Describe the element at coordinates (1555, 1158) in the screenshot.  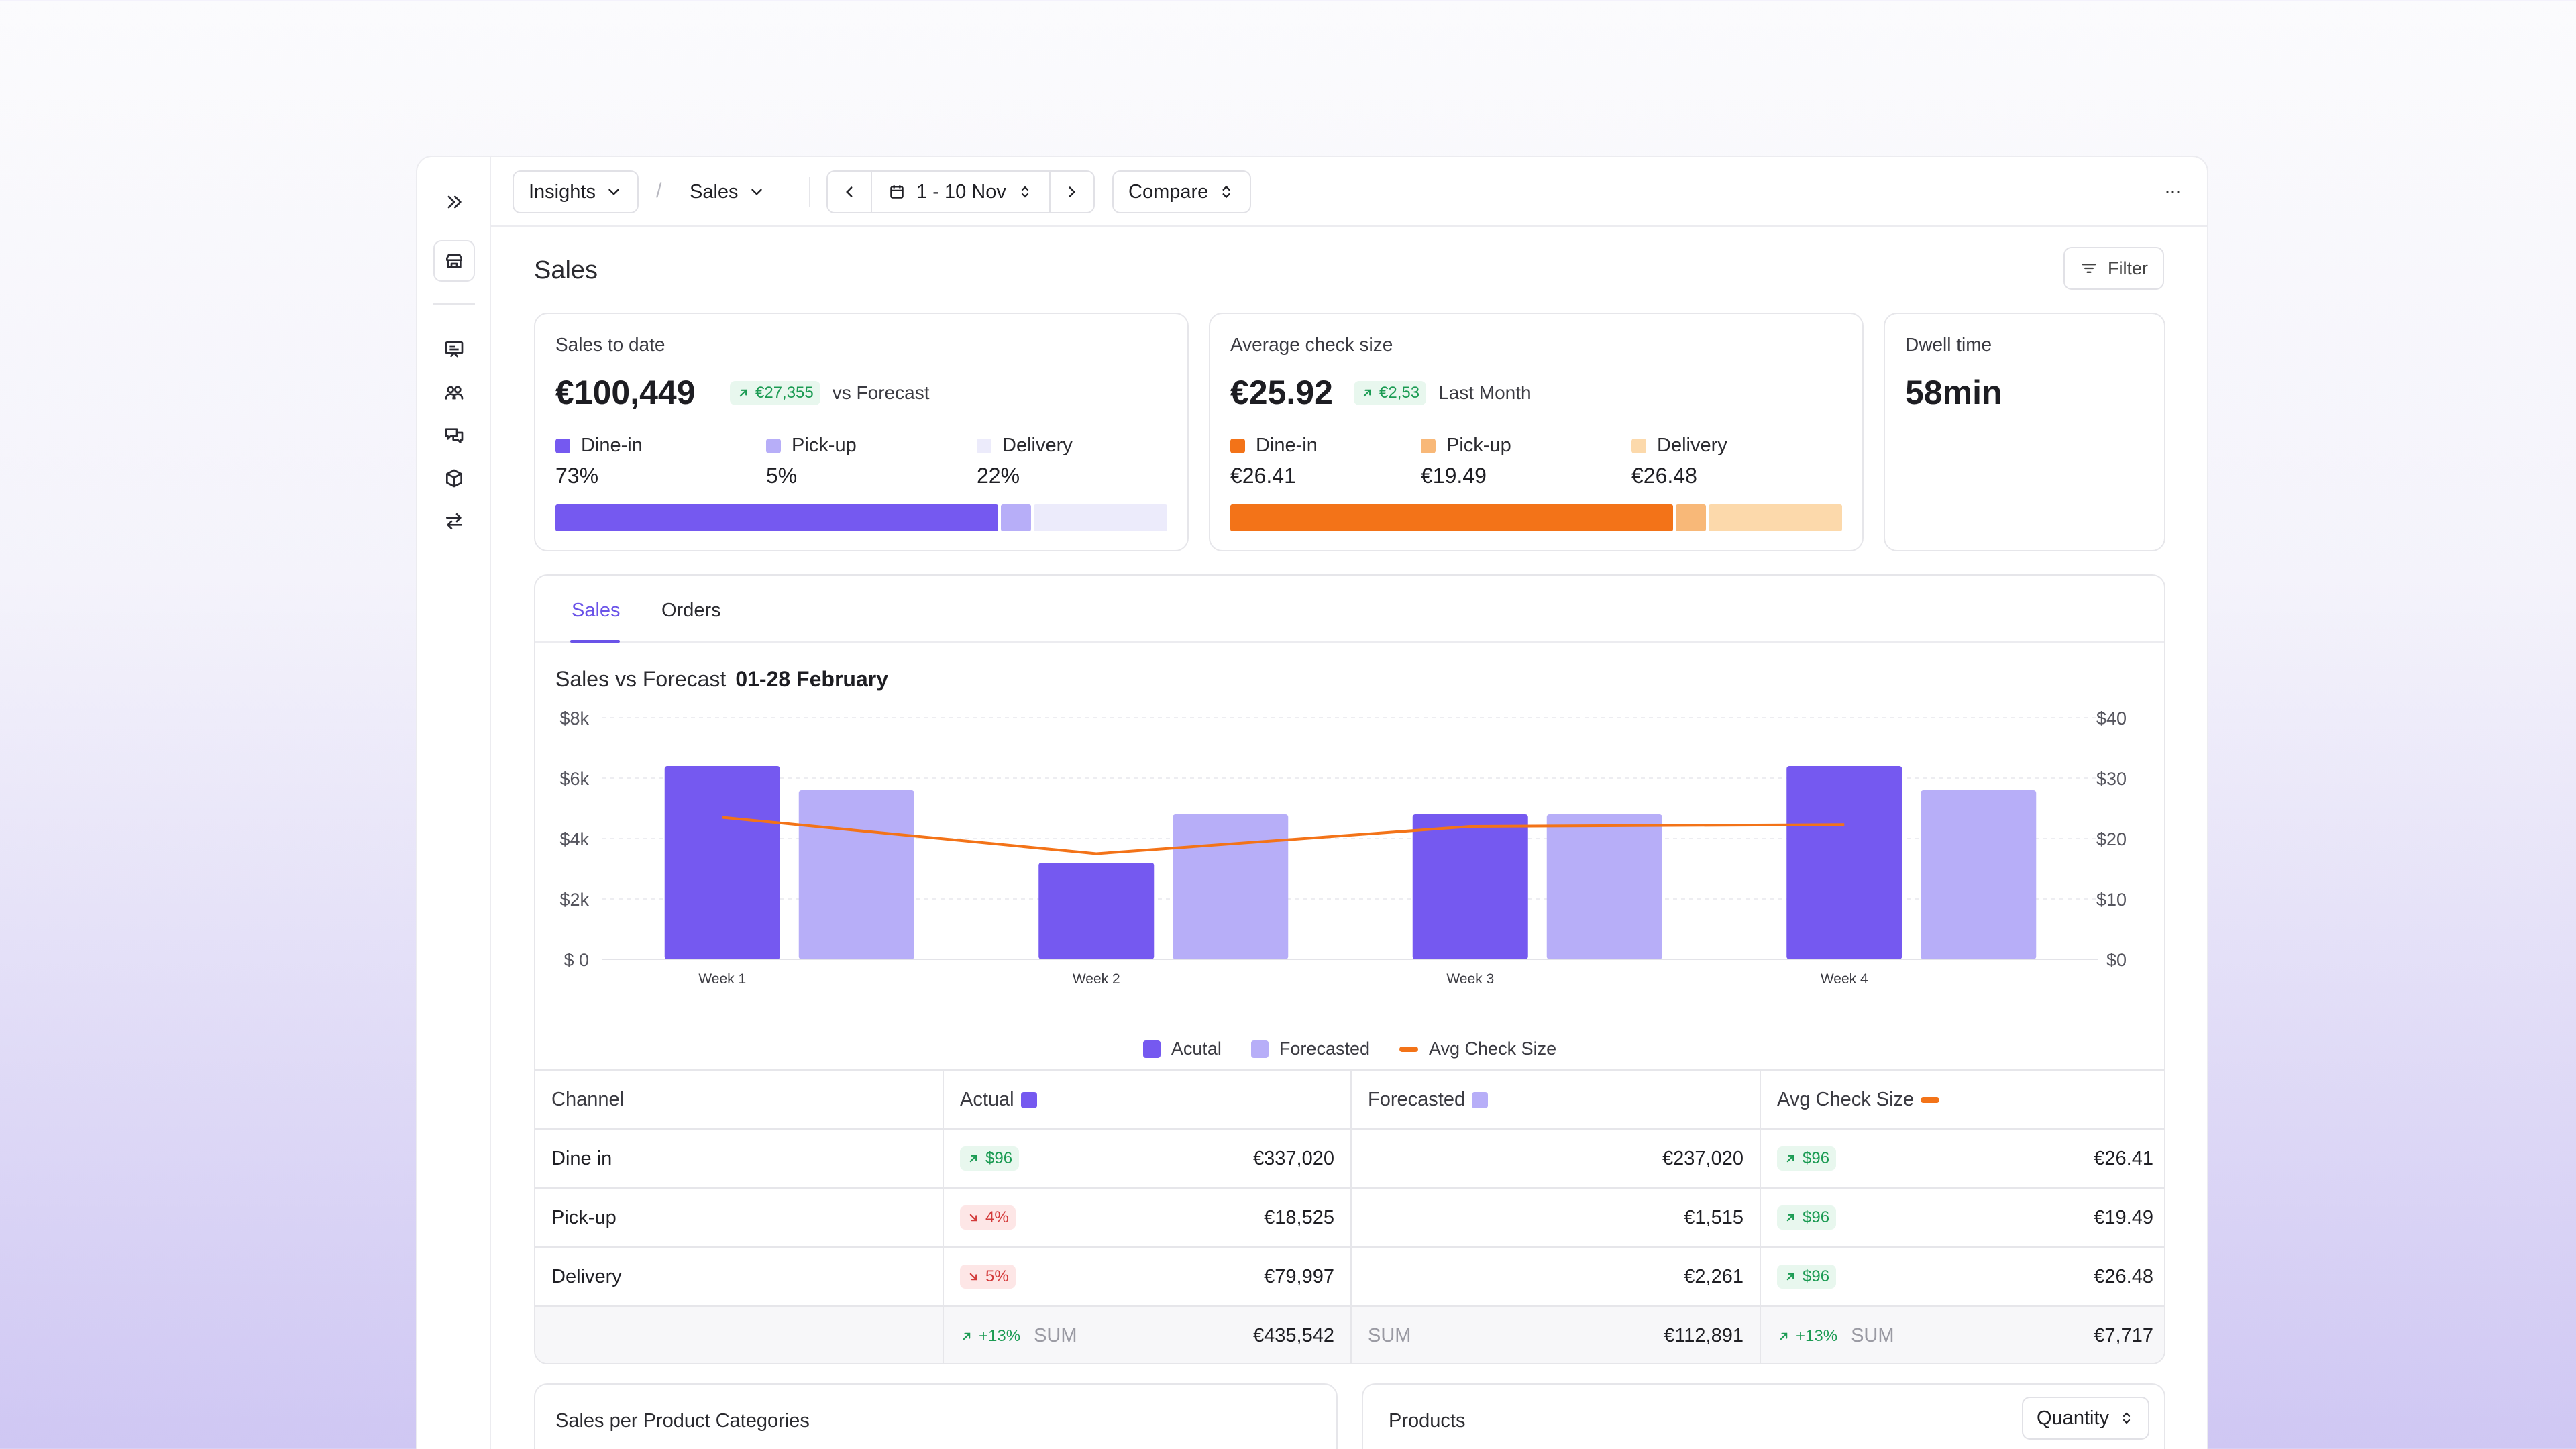
I see `forecast-cell: €237,020` at that location.